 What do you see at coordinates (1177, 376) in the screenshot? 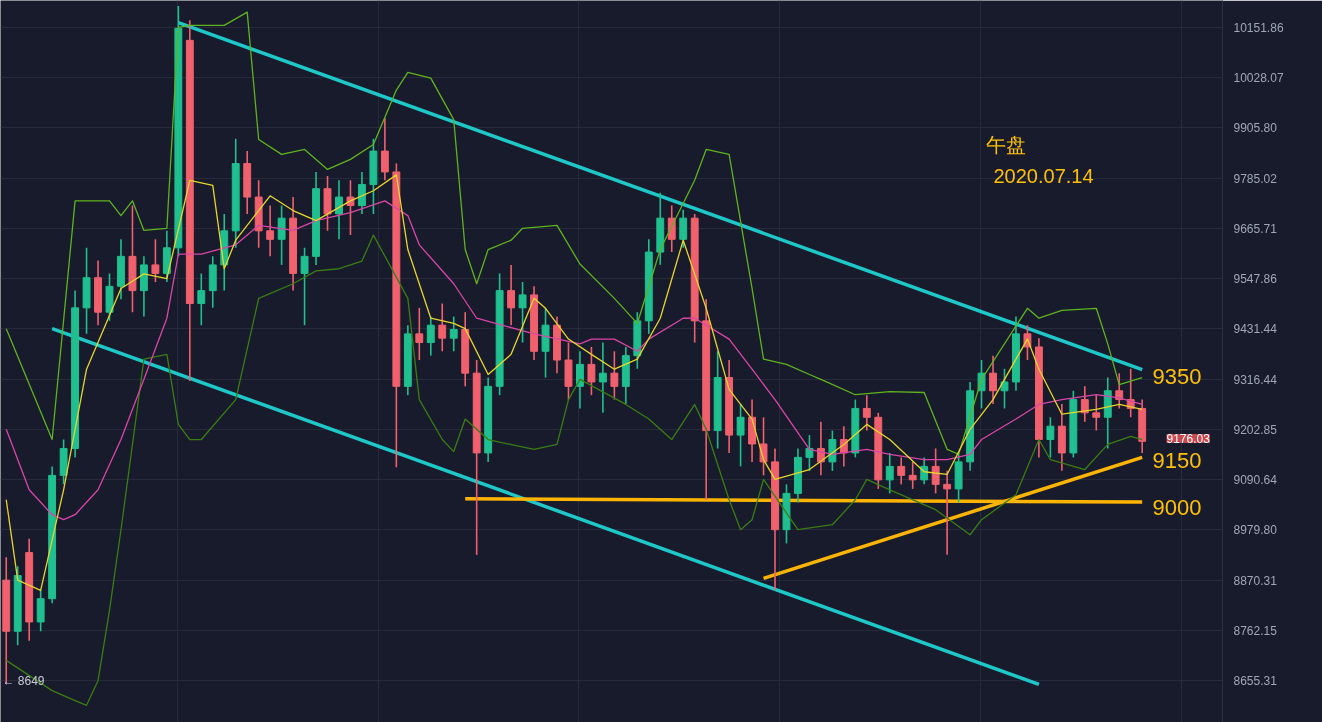
I see `text: 9350` at bounding box center [1177, 376].